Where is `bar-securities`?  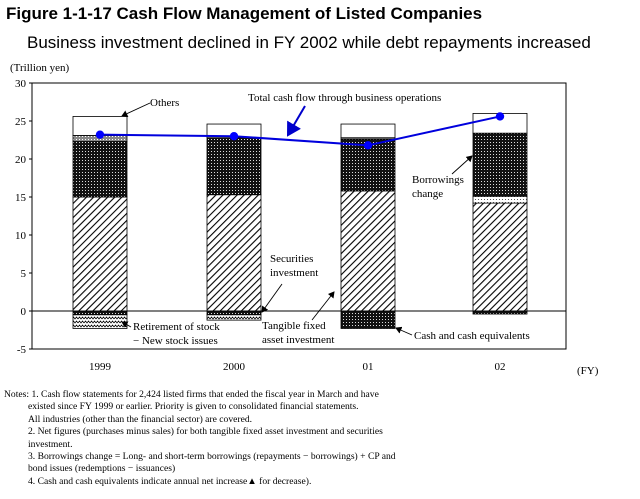
bar-securities is located at coordinates (500, 199).